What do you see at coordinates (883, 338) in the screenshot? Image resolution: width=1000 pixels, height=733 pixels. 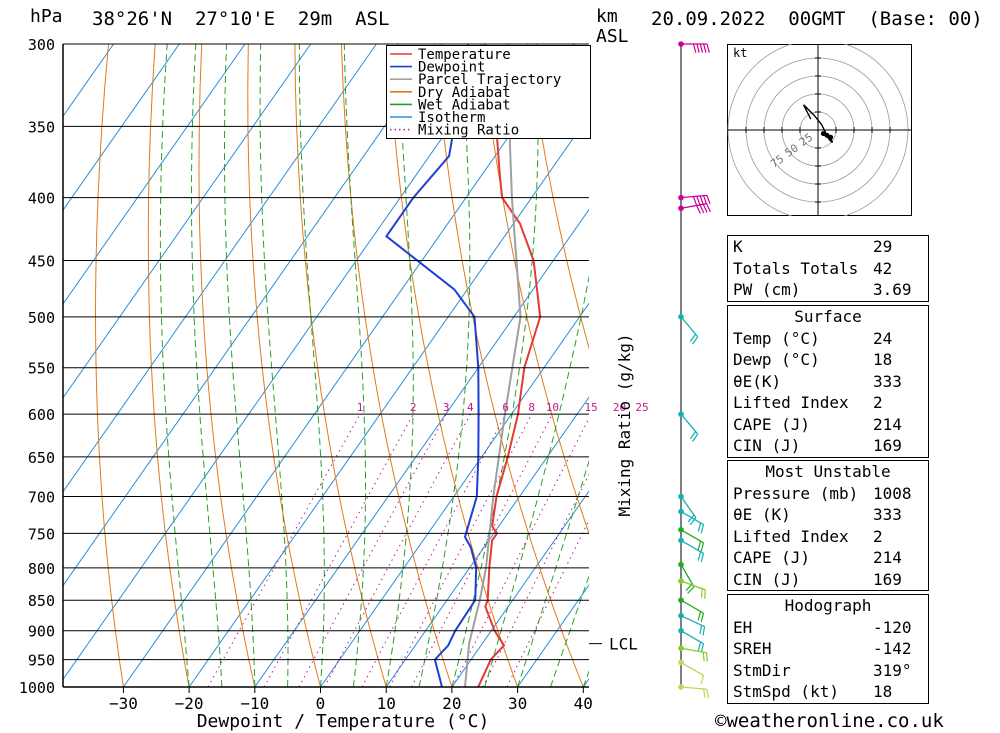 I see `index-value: 24` at bounding box center [883, 338].